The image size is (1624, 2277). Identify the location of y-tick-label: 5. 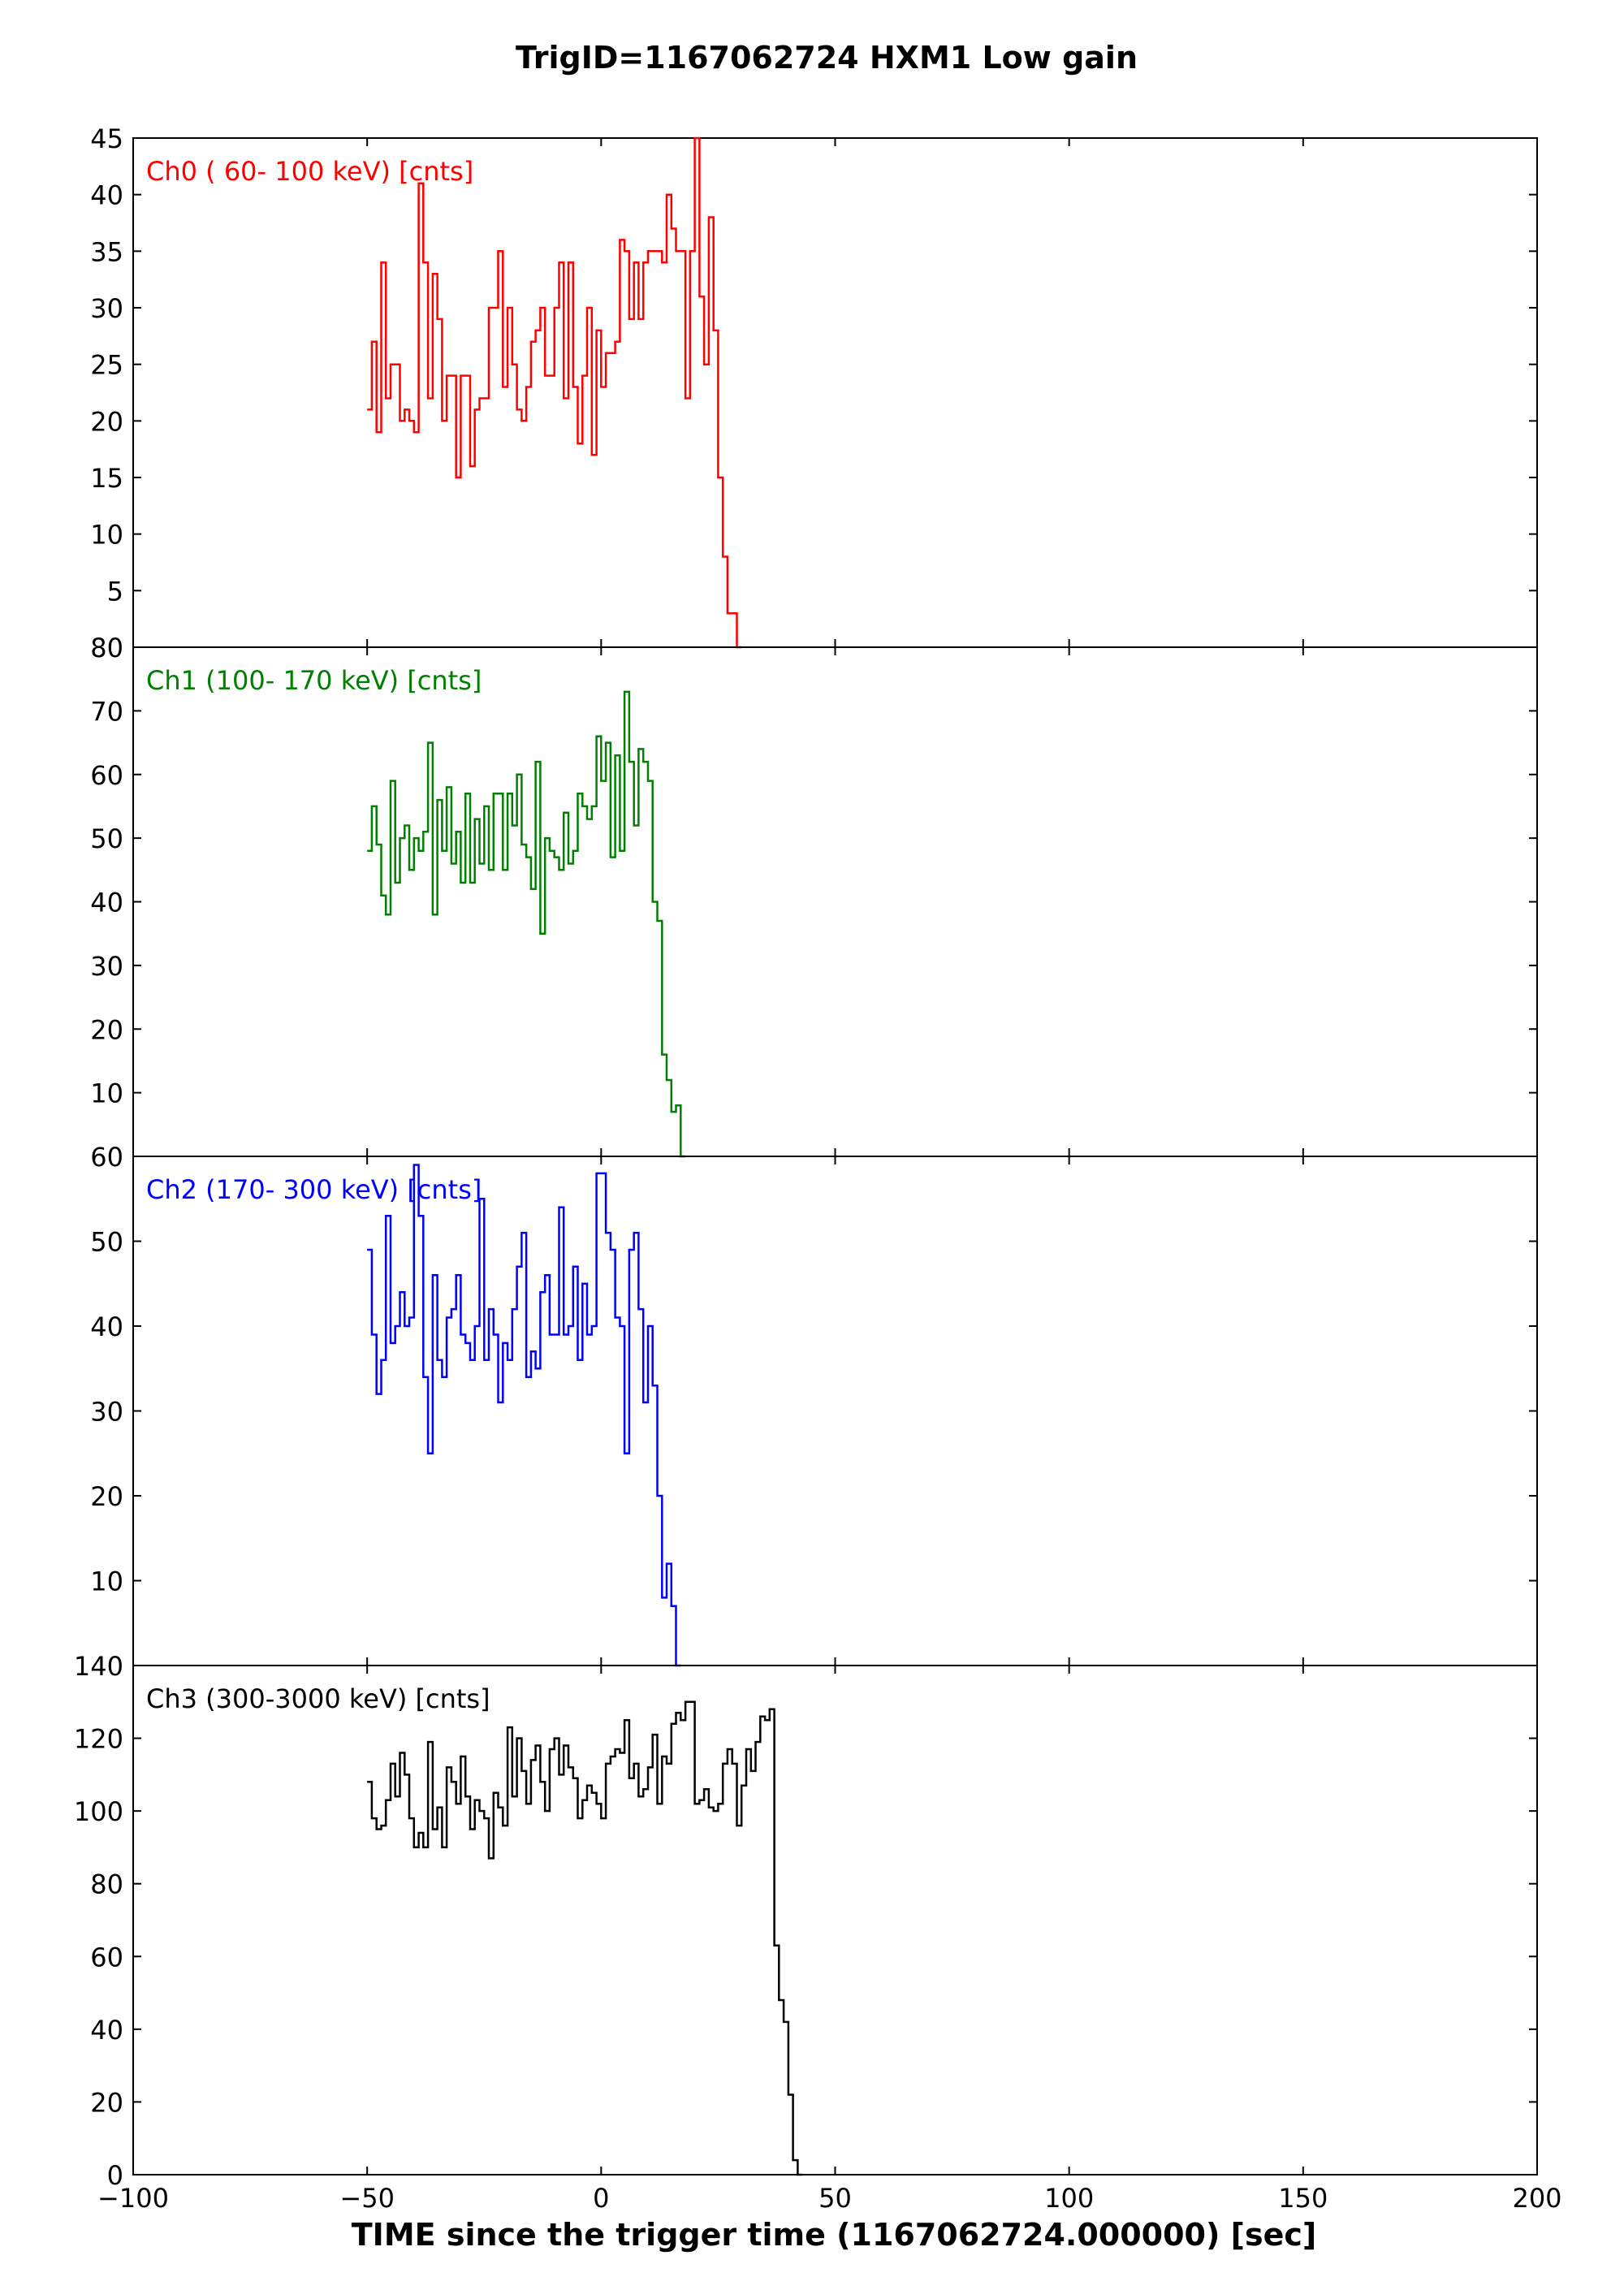
(115, 591).